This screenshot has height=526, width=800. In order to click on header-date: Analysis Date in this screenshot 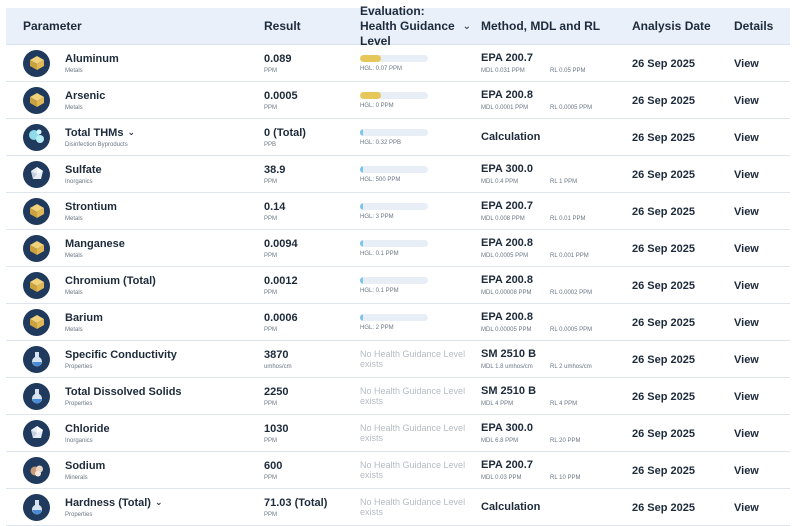, I will do `click(671, 26)`.